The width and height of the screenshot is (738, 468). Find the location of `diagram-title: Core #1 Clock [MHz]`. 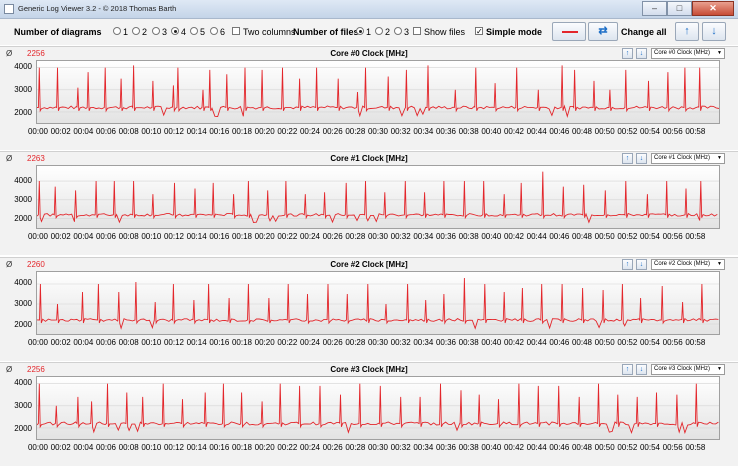

diagram-title: Core #1 Clock [MHz] is located at coordinates (369, 158).